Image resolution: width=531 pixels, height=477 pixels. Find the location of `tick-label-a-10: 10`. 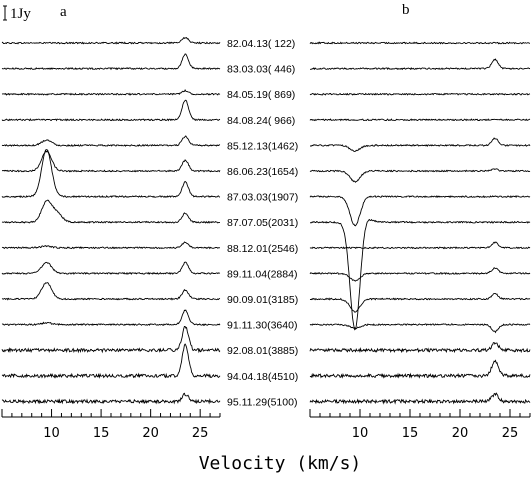

tick-label-a-10: 10 is located at coordinates (51, 433).